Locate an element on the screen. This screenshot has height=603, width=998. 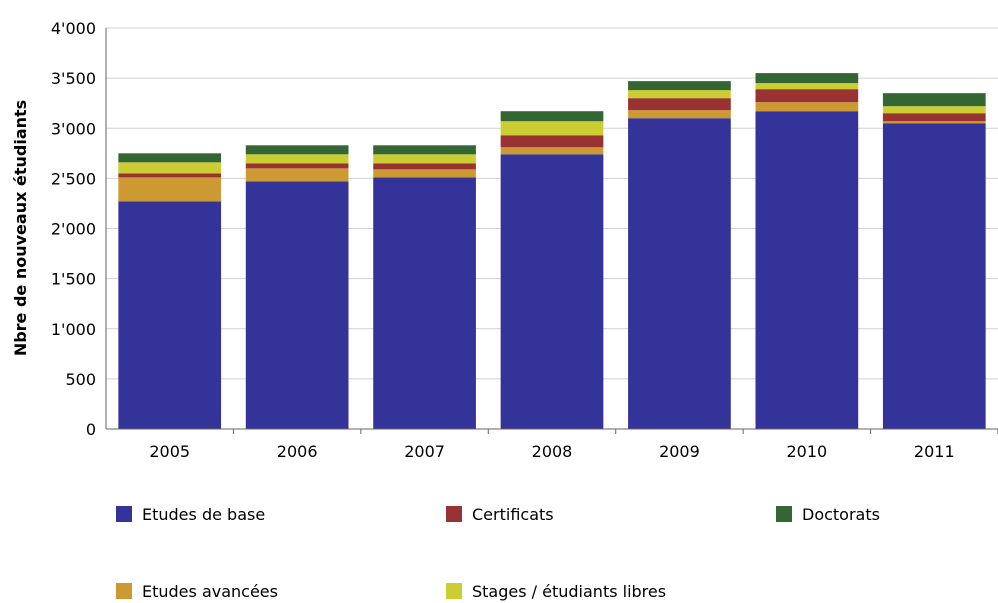
bar-segment-2005-etudes-de-base is located at coordinates (170, 315).